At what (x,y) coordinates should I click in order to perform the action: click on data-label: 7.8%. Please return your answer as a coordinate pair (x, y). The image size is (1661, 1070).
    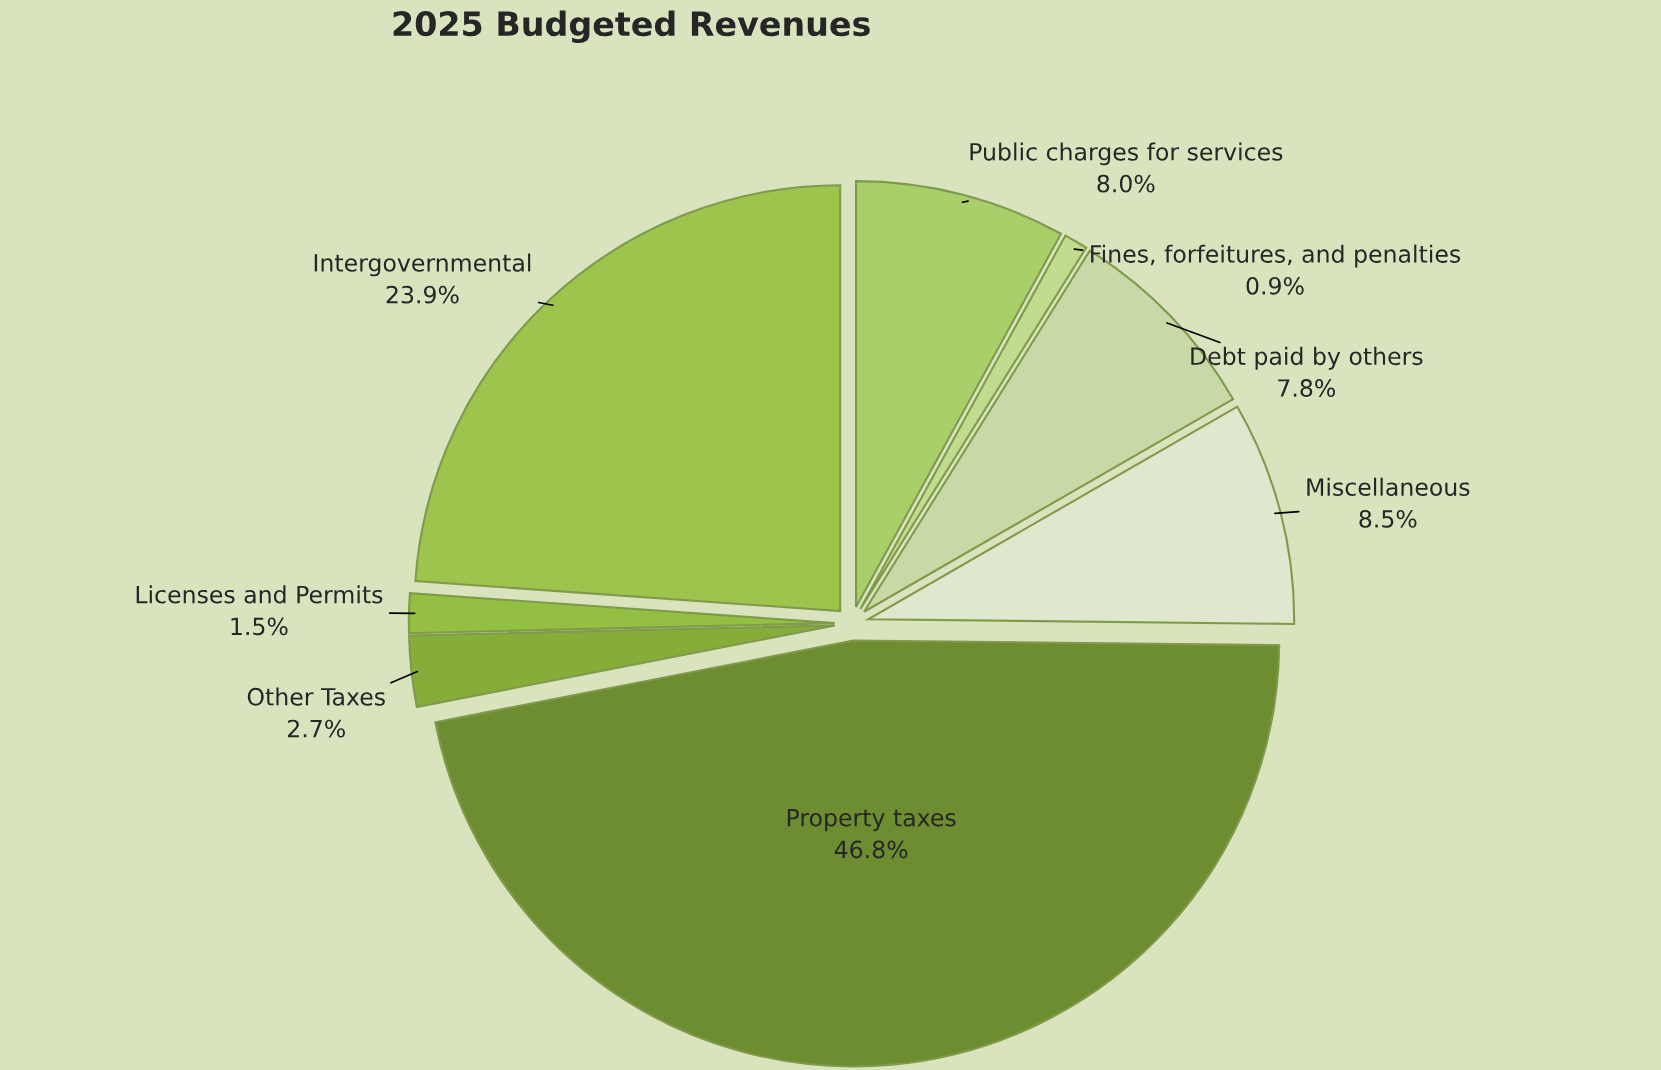
    Looking at the image, I should click on (1306, 388).